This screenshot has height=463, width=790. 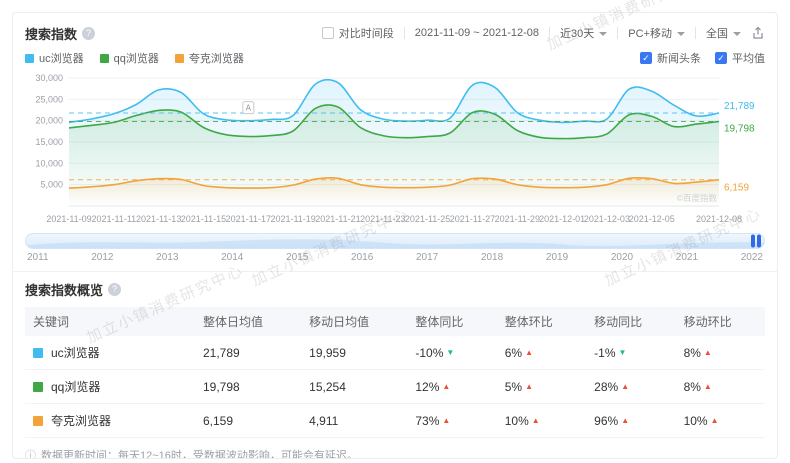 What do you see at coordinates (49, 142) in the screenshot?
I see `svg-text: 15,000` at bounding box center [49, 142].